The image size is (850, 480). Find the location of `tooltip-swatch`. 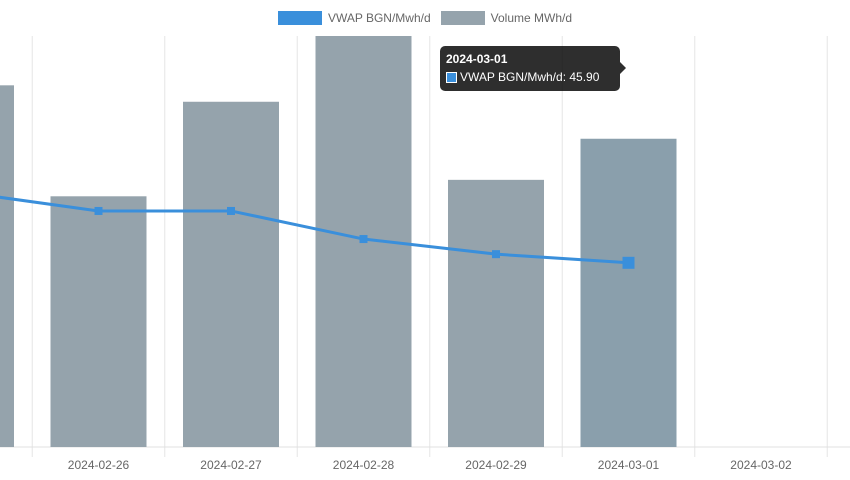

tooltip-swatch is located at coordinates (451, 77).